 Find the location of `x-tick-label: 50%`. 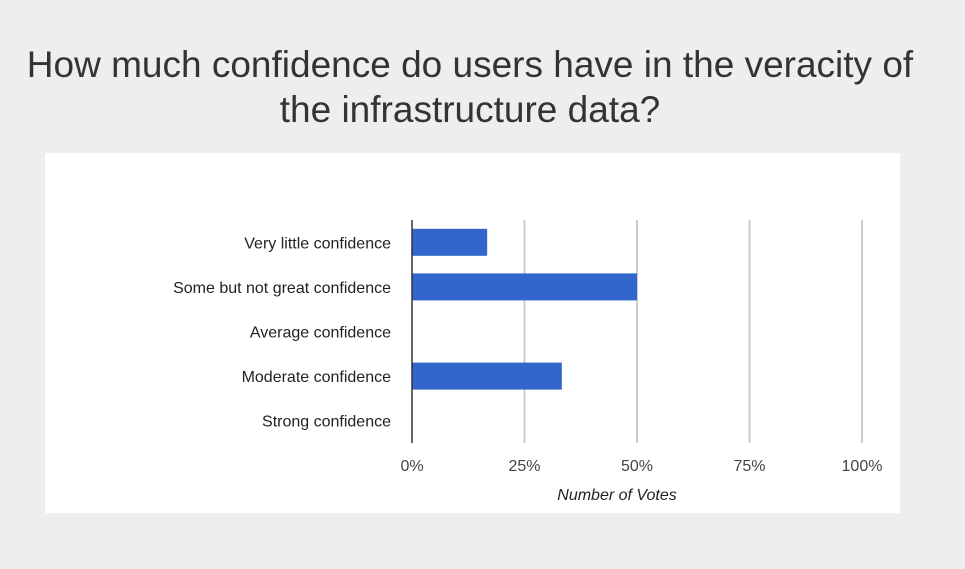

x-tick-label: 50% is located at coordinates (637, 466).